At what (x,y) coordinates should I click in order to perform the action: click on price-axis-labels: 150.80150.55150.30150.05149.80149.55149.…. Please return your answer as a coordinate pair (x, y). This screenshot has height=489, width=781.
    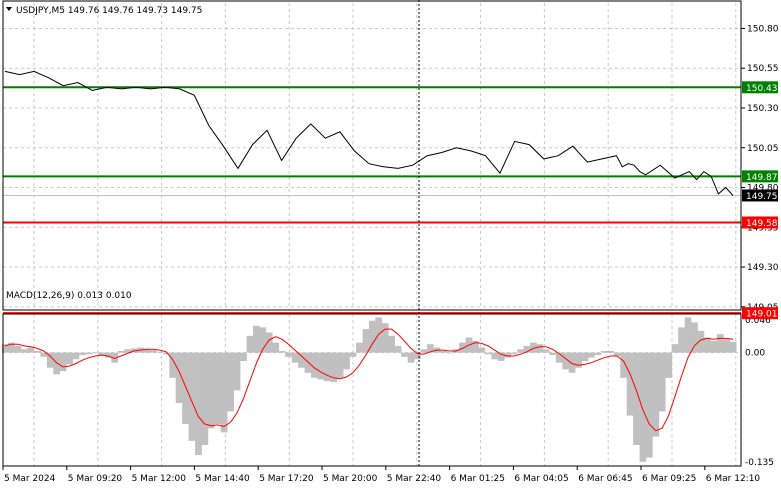
    Looking at the image, I should click on (760, 168).